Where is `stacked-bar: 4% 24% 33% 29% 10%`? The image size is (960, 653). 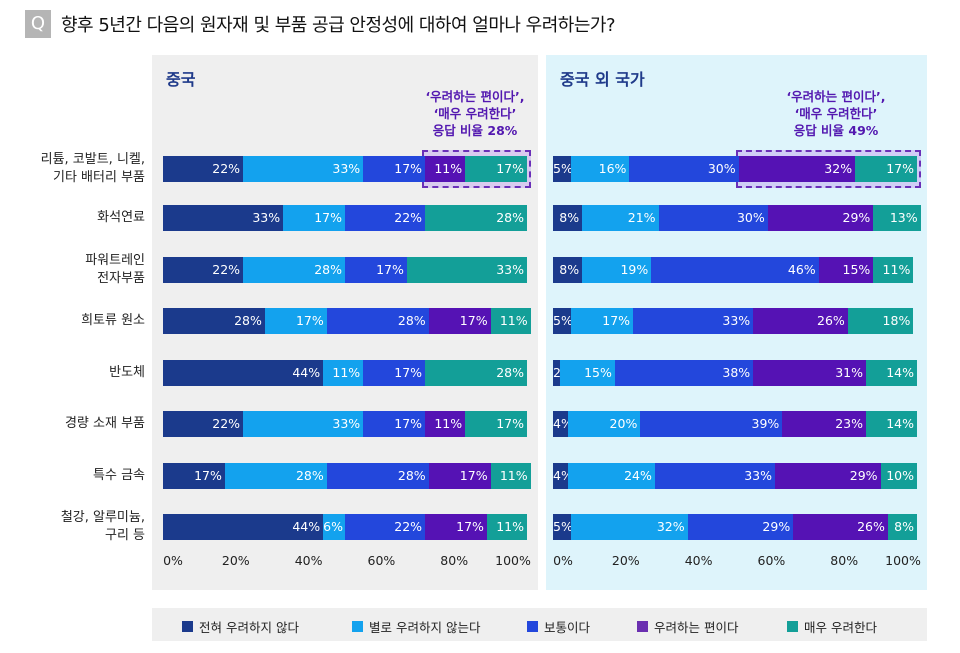 stacked-bar: 4% 24% 33% 29% 10% is located at coordinates (735, 476).